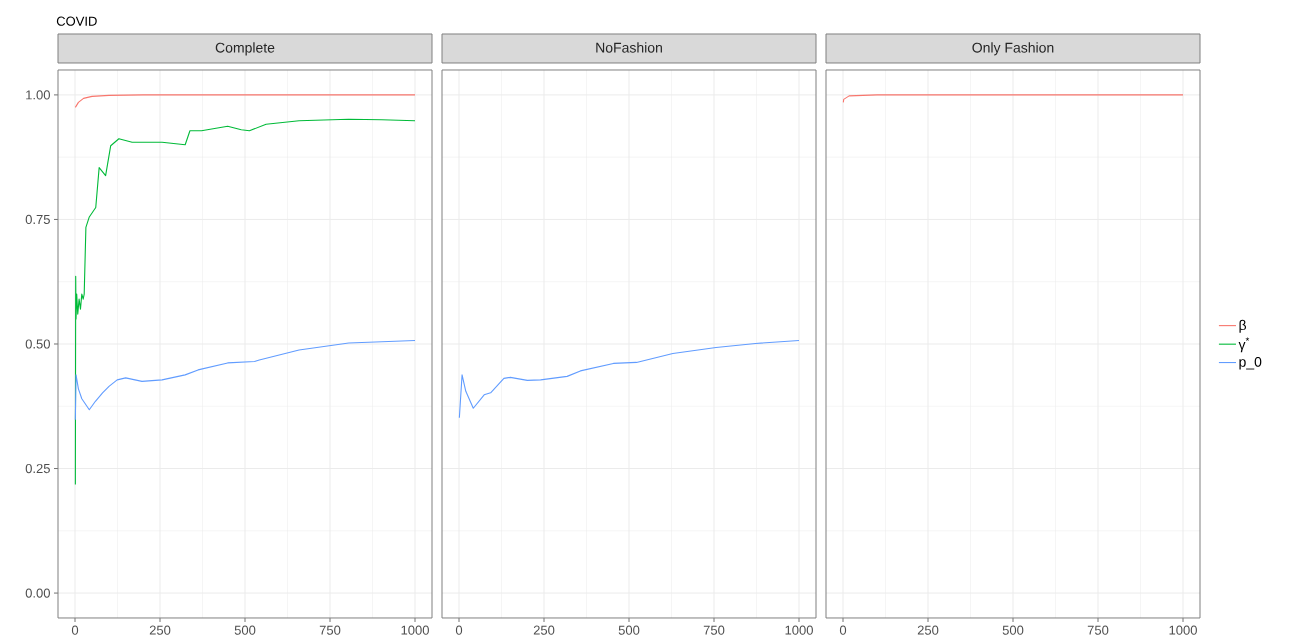  Describe the element at coordinates (37, 593) in the screenshot. I see `y-tick-label: 0.00` at that location.